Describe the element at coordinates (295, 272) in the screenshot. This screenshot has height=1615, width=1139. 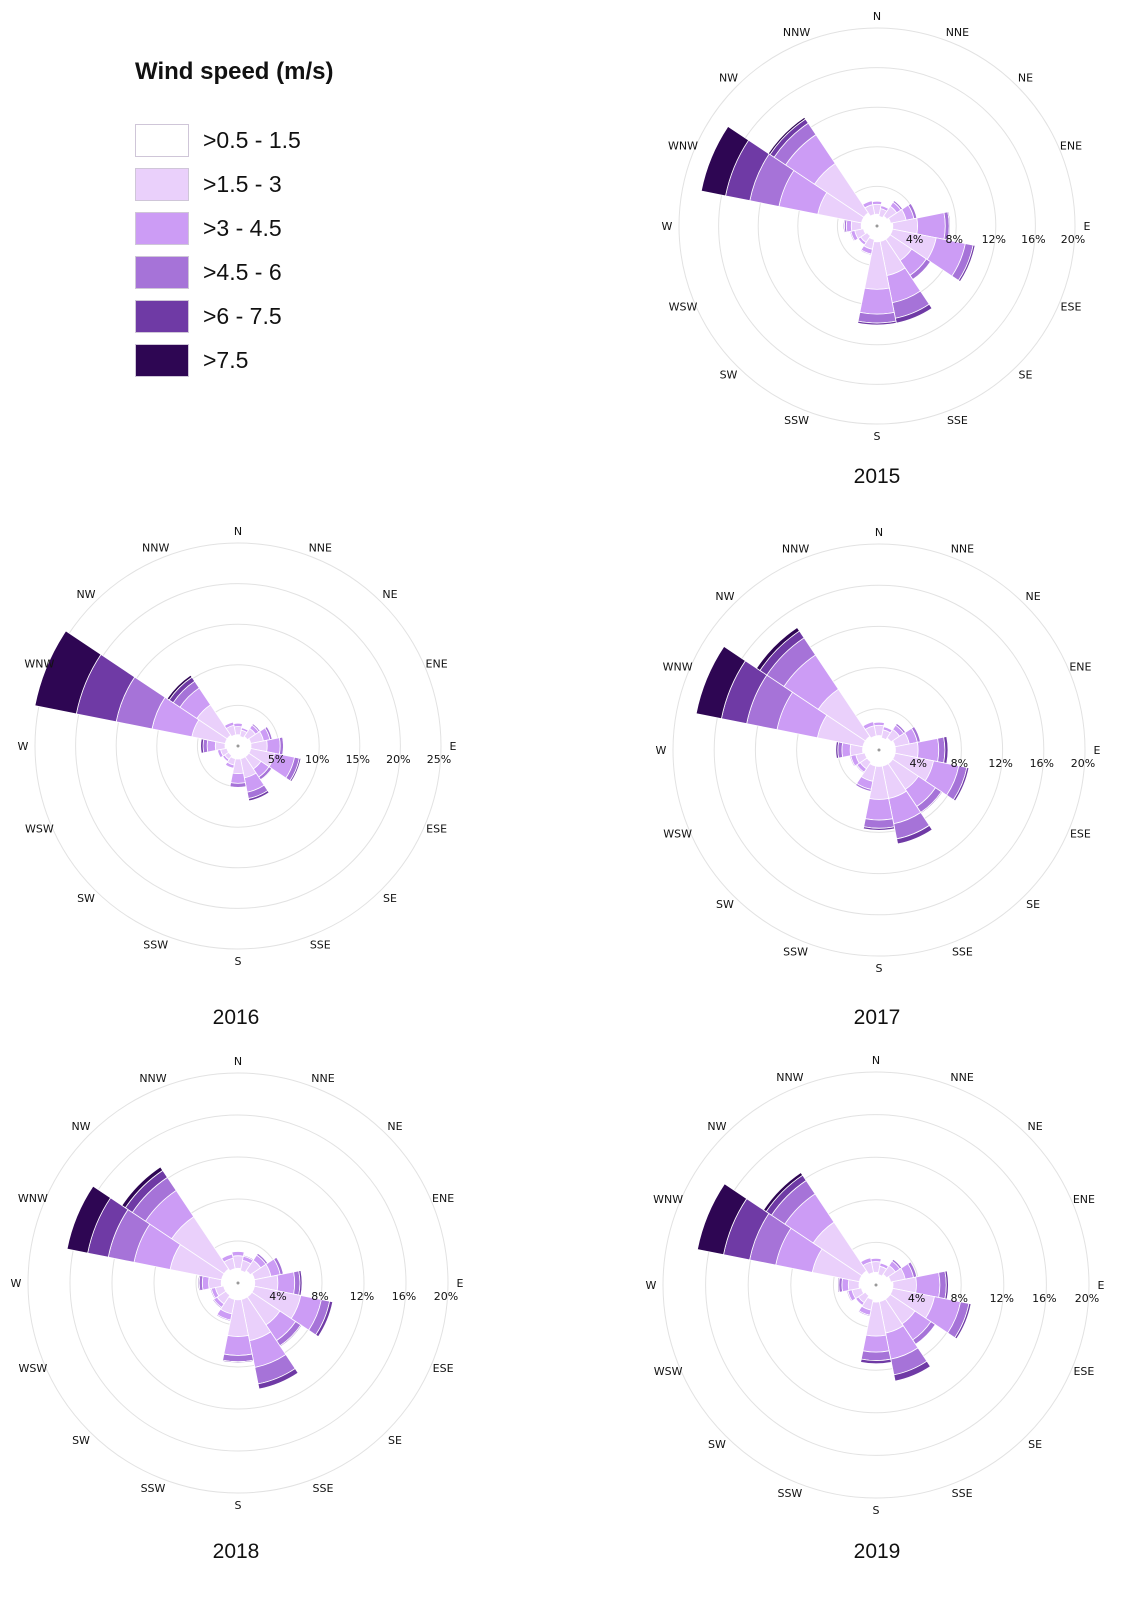
I see `legend-item: >4.5 - 6` at that location.